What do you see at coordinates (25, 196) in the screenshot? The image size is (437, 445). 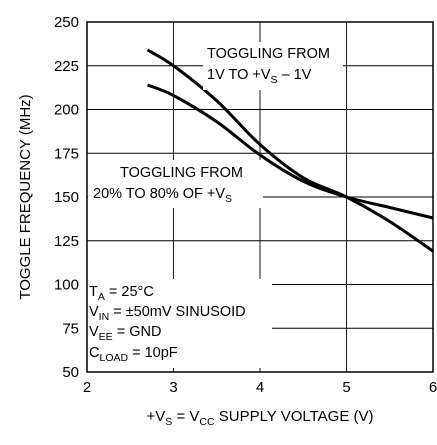 I see `y-axis-label: TOGGLE FREQUENCY (MHz)` at bounding box center [25, 196].